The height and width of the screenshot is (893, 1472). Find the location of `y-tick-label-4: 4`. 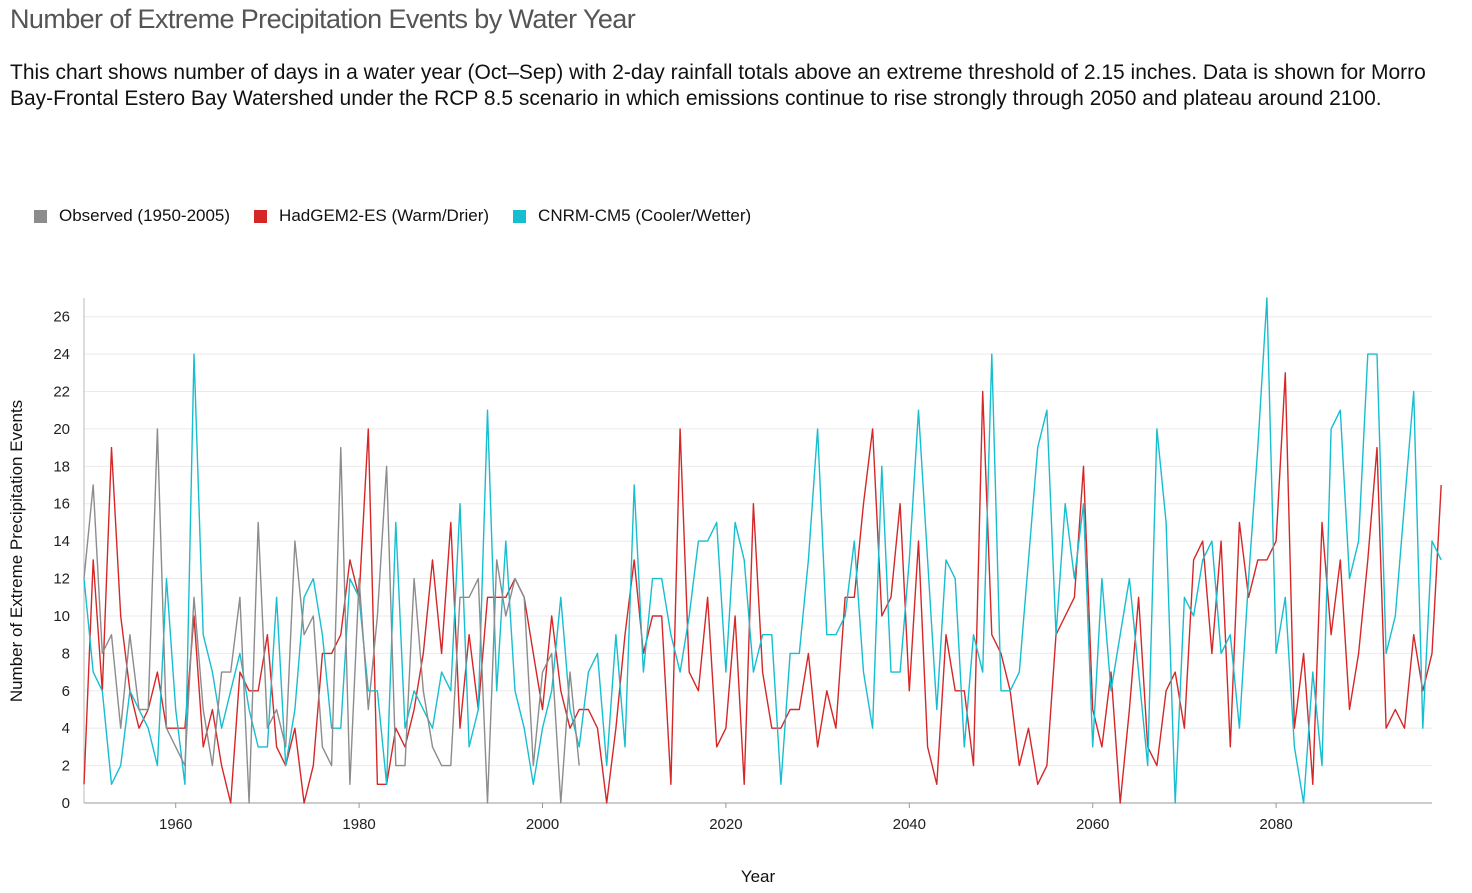

y-tick-label-4: 4 is located at coordinates (66, 728).